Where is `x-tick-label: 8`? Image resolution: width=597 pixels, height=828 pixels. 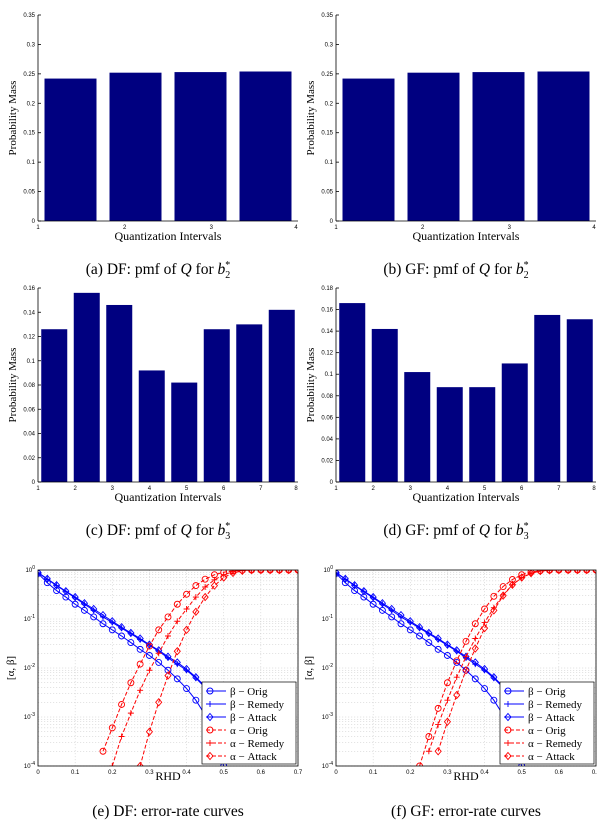 x-tick-label: 8 is located at coordinates (296, 489).